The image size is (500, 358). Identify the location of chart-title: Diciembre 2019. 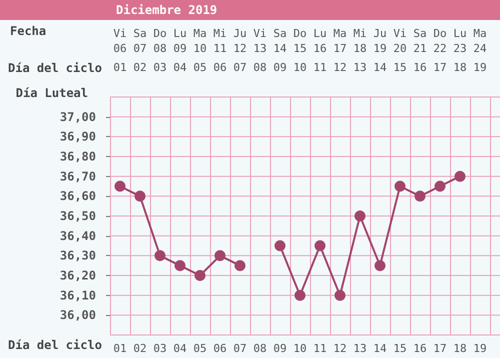
(167, 10).